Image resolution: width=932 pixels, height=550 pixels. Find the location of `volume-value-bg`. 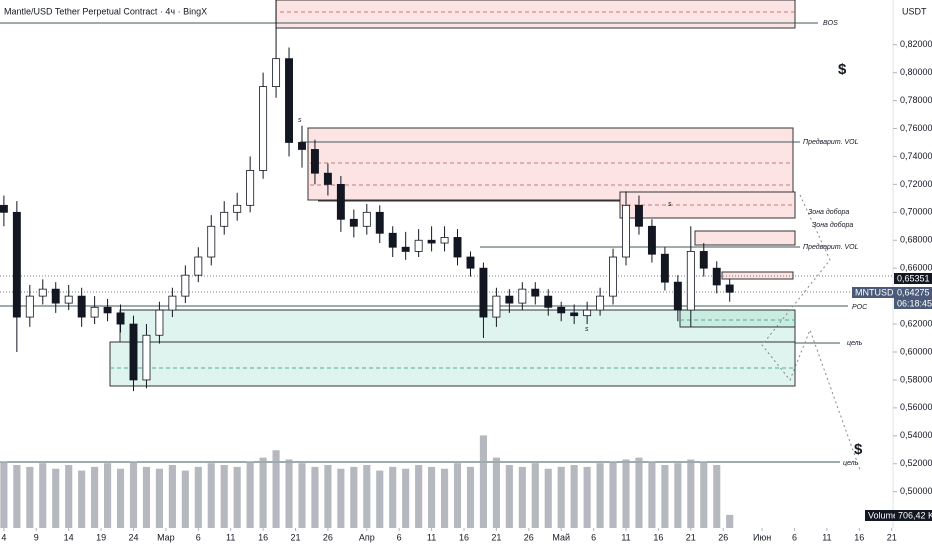

volume-value-bg is located at coordinates (913, 515).